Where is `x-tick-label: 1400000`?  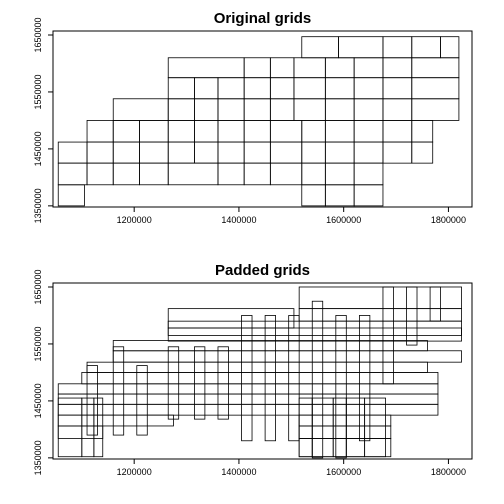
x-tick-label: 1400000 is located at coordinates (238, 472).